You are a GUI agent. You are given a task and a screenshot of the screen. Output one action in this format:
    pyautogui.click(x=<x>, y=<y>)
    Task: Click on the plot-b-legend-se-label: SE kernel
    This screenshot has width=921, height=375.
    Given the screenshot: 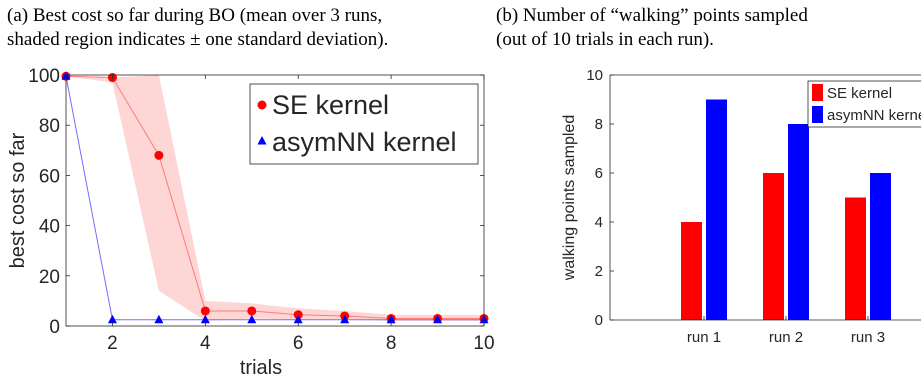 What is the action you would take?
    pyautogui.click(x=859, y=93)
    